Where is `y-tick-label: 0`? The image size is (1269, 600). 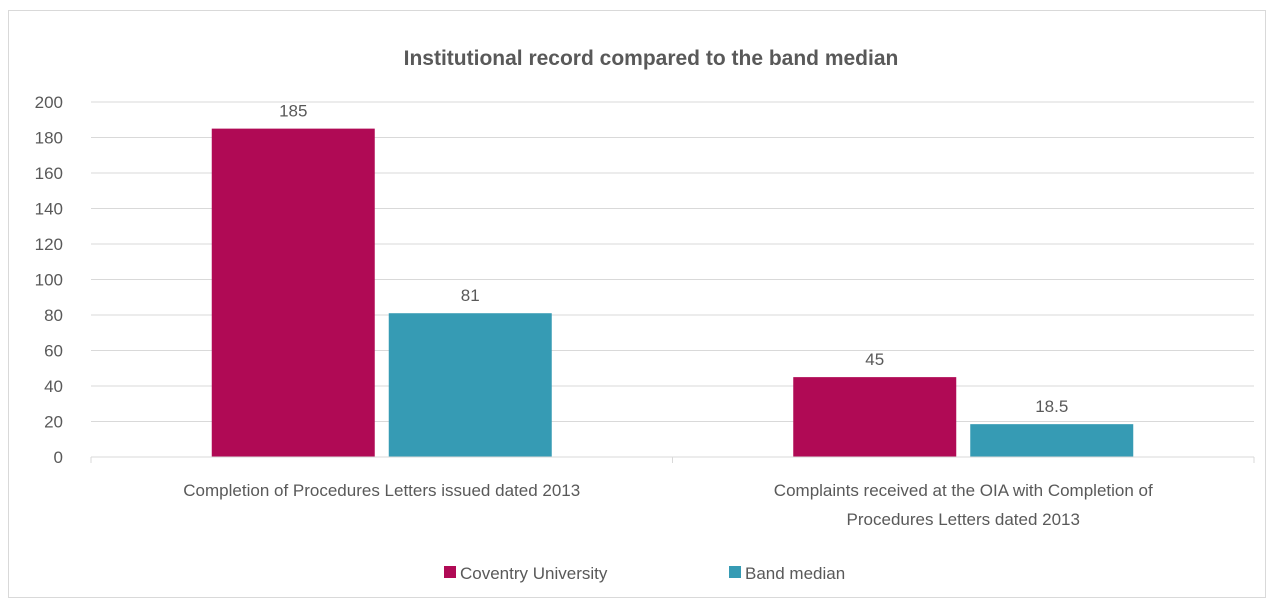
y-tick-label: 0 is located at coordinates (58, 457).